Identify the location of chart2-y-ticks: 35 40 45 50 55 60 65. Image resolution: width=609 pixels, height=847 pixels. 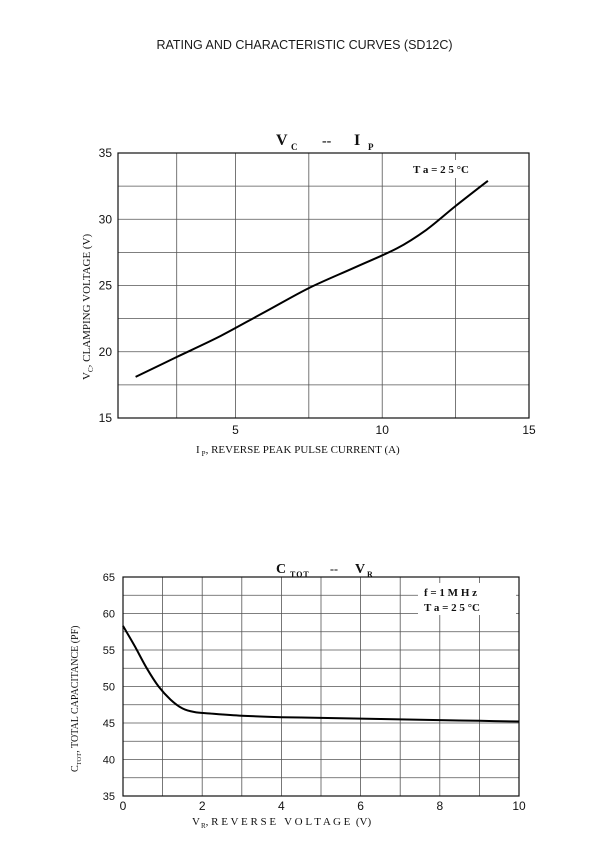
(109, 687).